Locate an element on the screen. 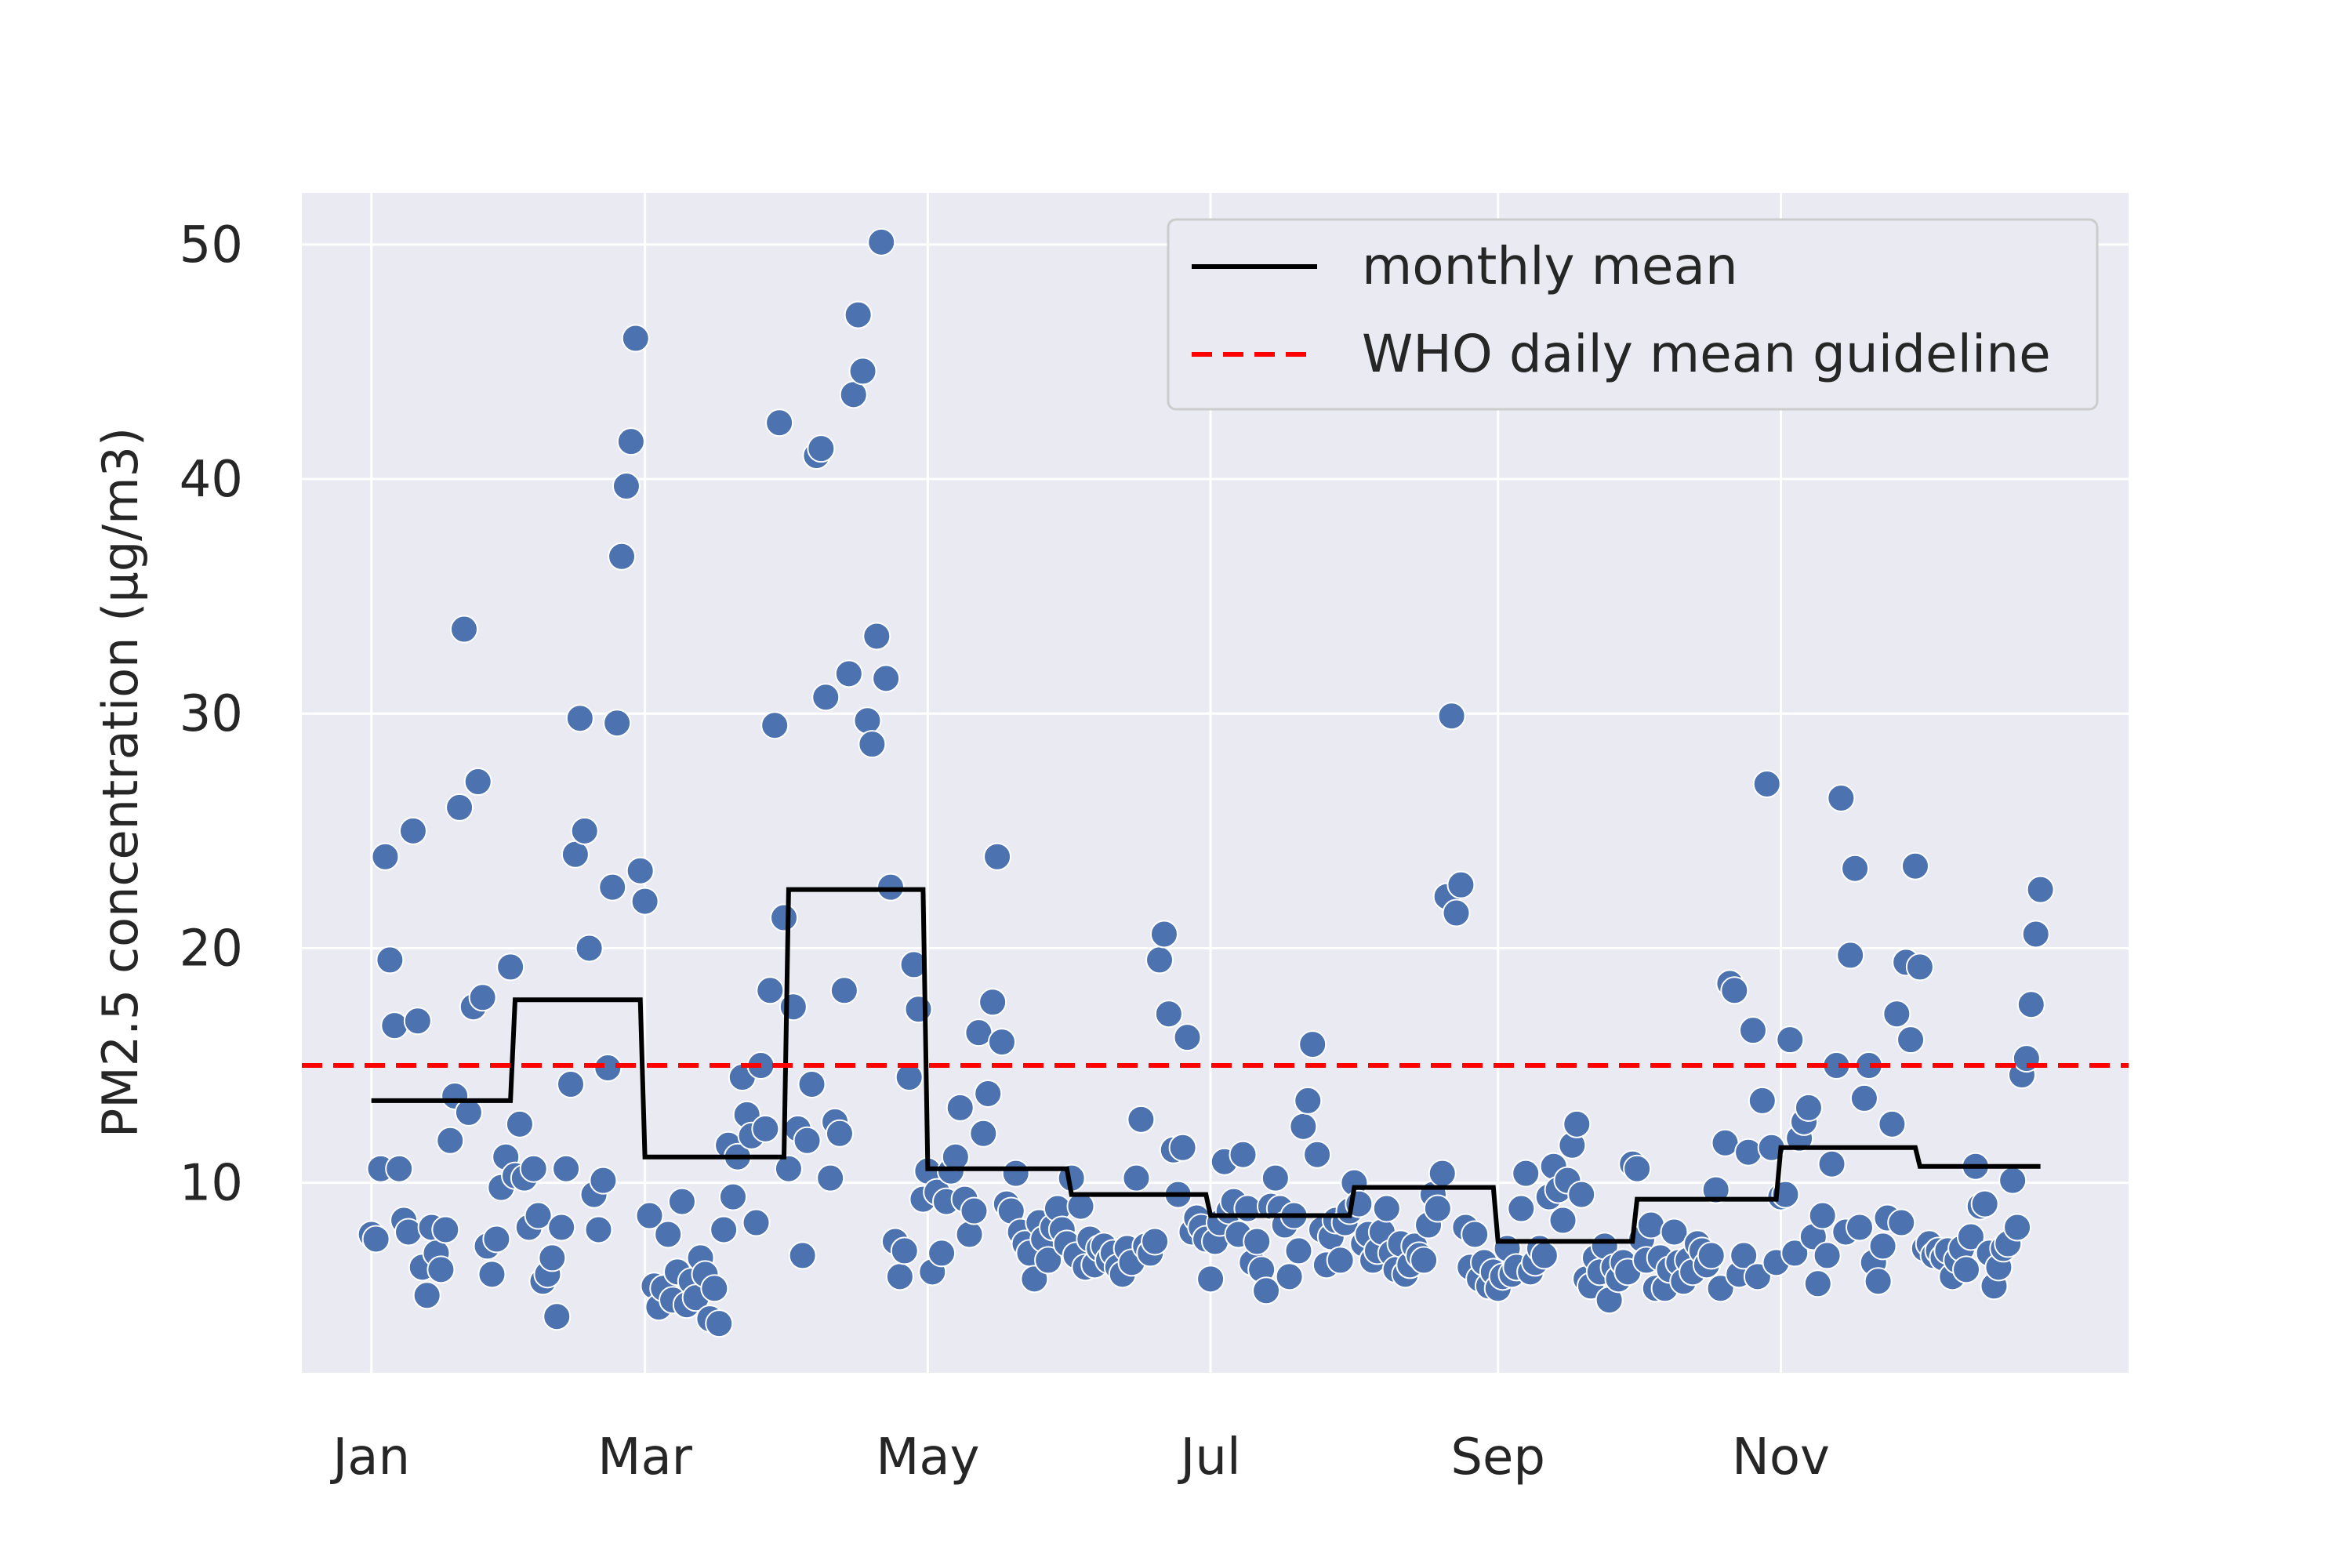  y-axis-label: PM2.5 concentration (µg/m3) is located at coordinates (120, 782).